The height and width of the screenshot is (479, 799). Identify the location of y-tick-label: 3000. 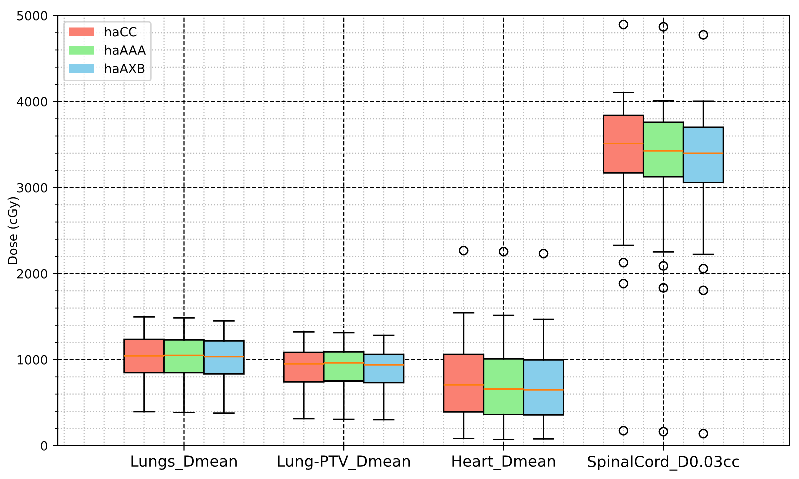
(32, 188).